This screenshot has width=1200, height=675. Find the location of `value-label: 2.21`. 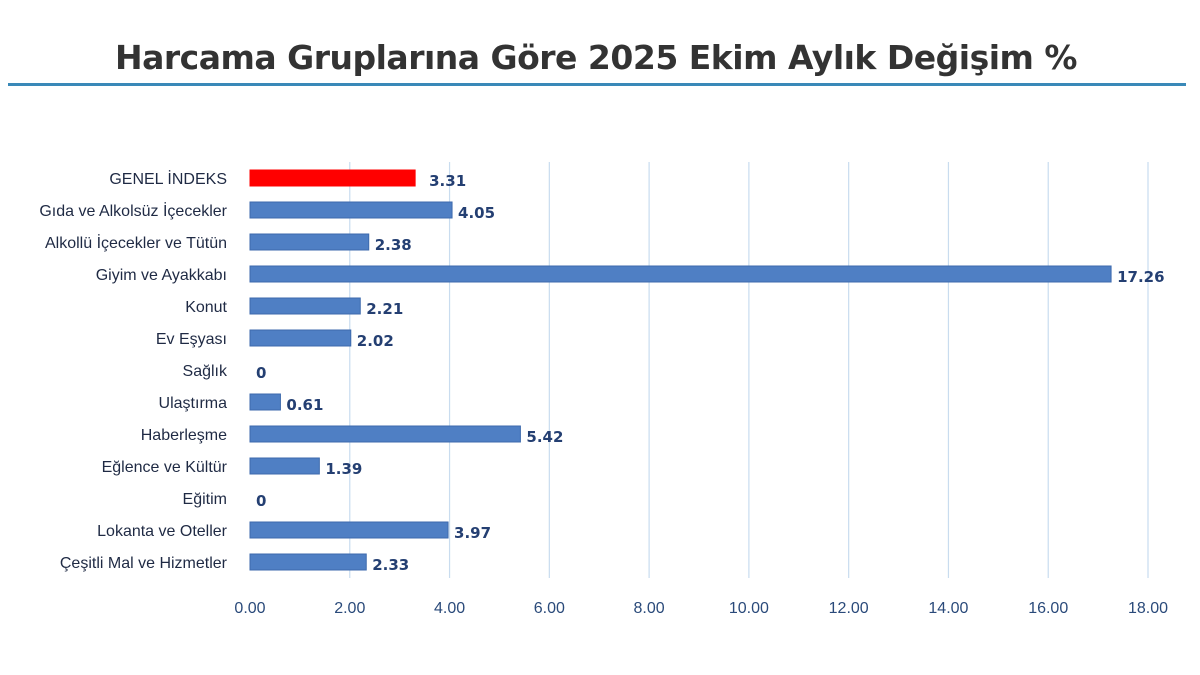

value-label: 2.21 is located at coordinates (384, 309).